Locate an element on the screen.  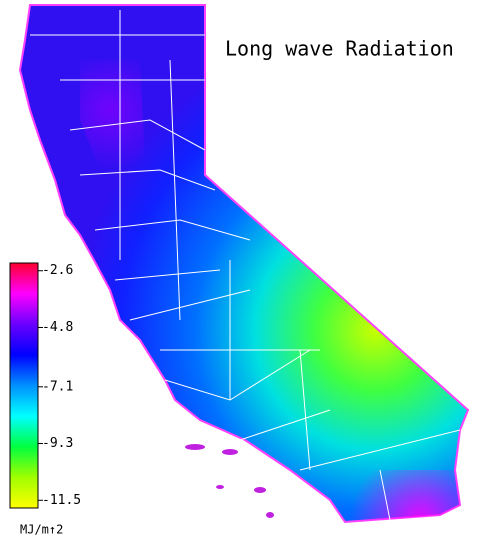
south-shading is located at coordinates (380, 496).